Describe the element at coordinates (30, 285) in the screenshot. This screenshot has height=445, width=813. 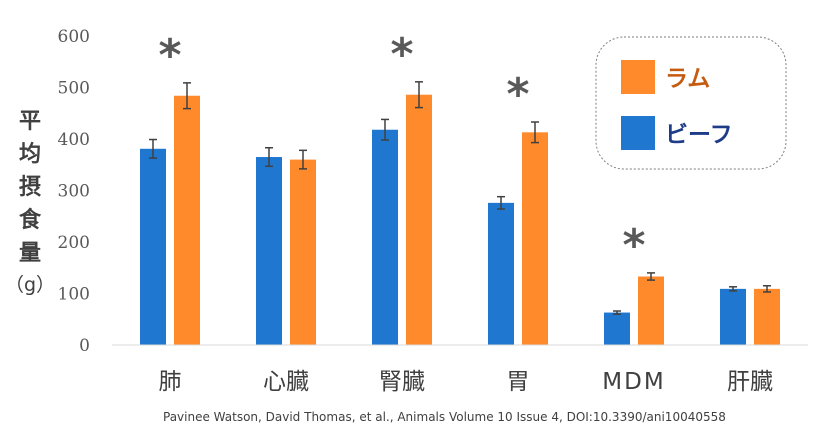
I see `y-label-unit: （g）` at that location.